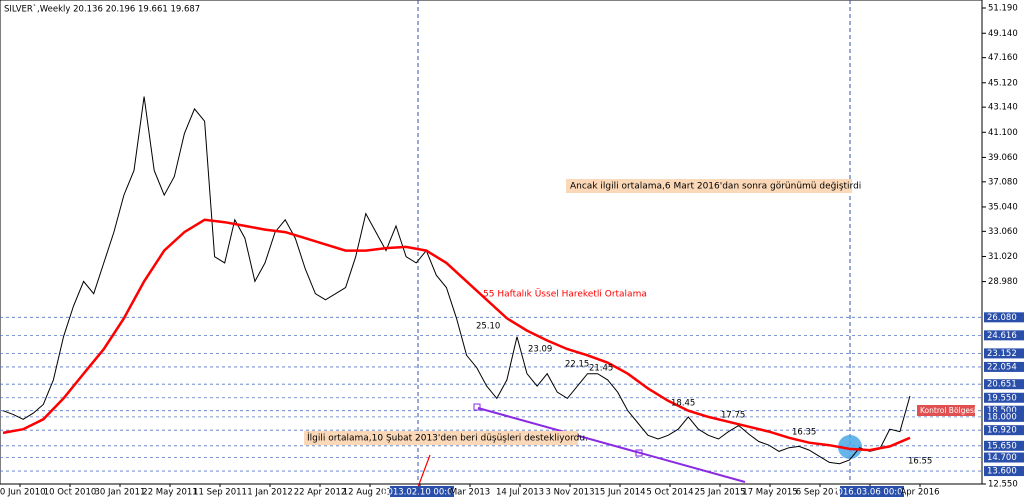 This screenshot has height=503, width=1024. Describe the element at coordinates (520, 493) in the screenshot. I see `x-tick-label: 14 Jul 2013` at that location.